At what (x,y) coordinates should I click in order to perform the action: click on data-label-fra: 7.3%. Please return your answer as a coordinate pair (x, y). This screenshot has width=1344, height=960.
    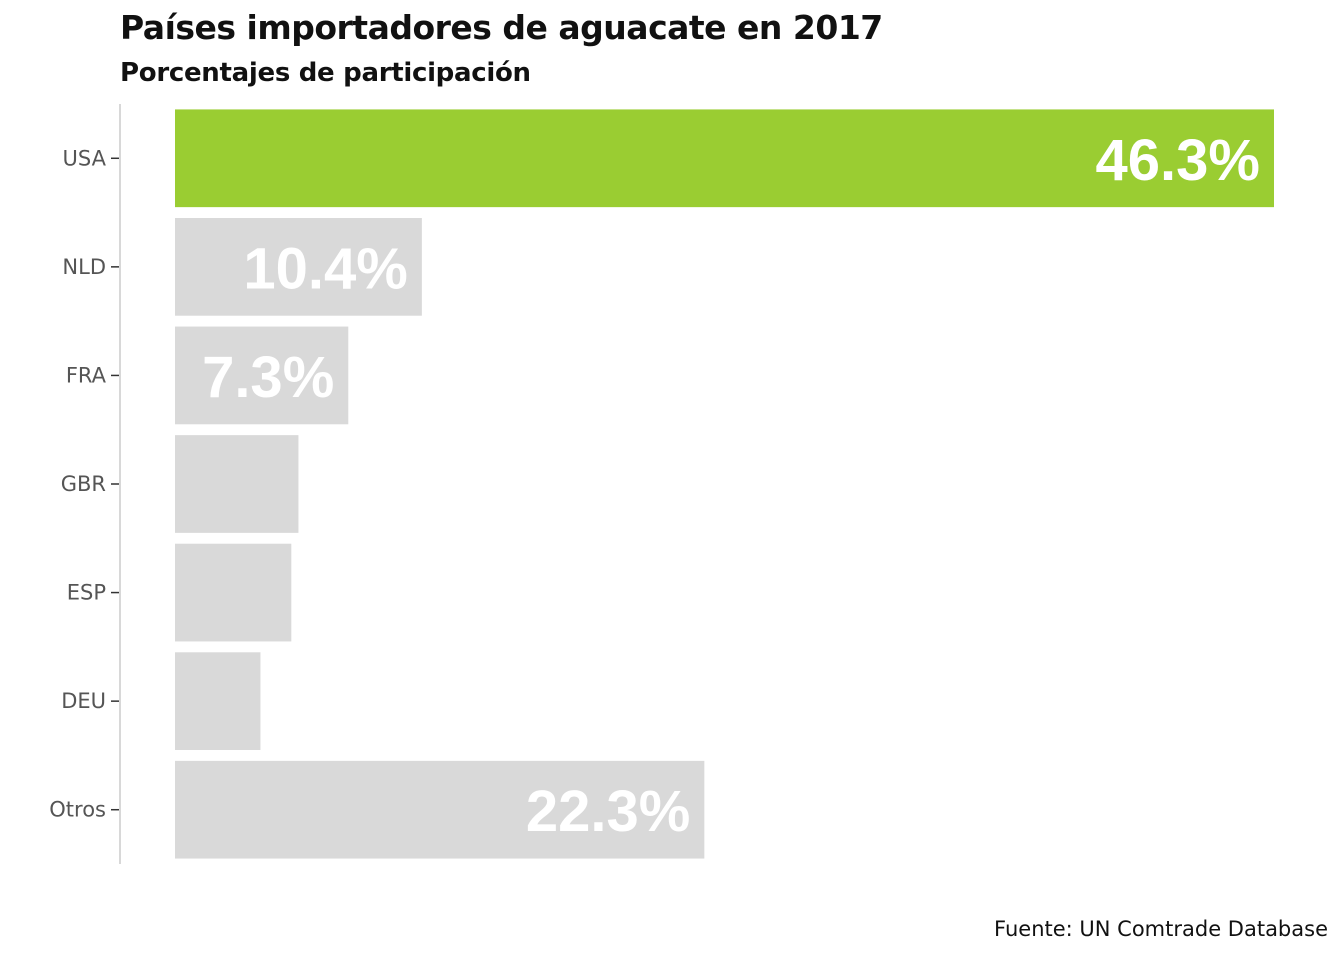
    Looking at the image, I should click on (268, 377).